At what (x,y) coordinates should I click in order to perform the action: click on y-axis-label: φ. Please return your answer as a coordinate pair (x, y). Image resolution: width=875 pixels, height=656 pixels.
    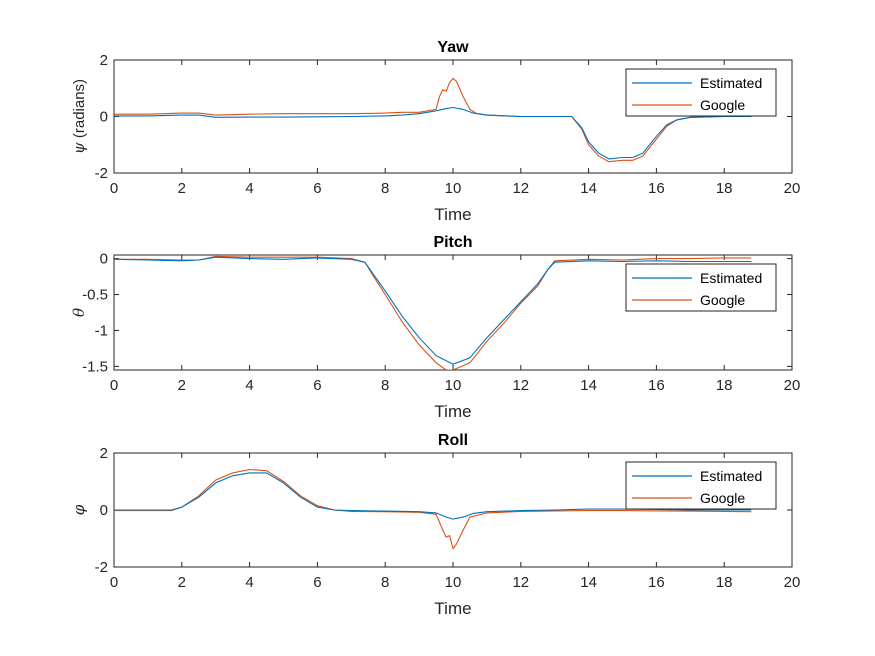
    Looking at the image, I should click on (79, 509).